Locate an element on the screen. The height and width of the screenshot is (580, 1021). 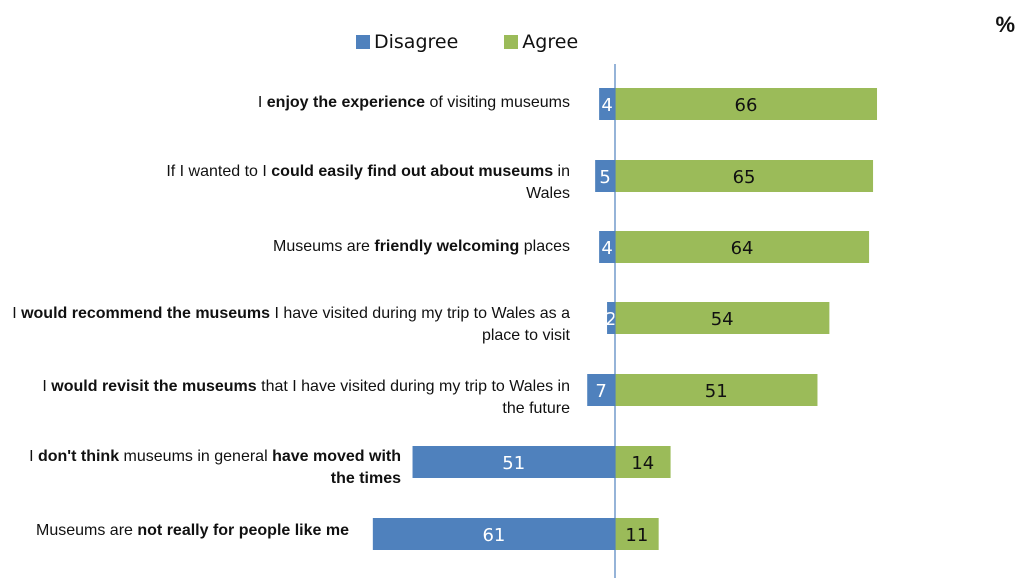
category-label: Museums are friendly welcoming places is located at coordinates (350, 247).